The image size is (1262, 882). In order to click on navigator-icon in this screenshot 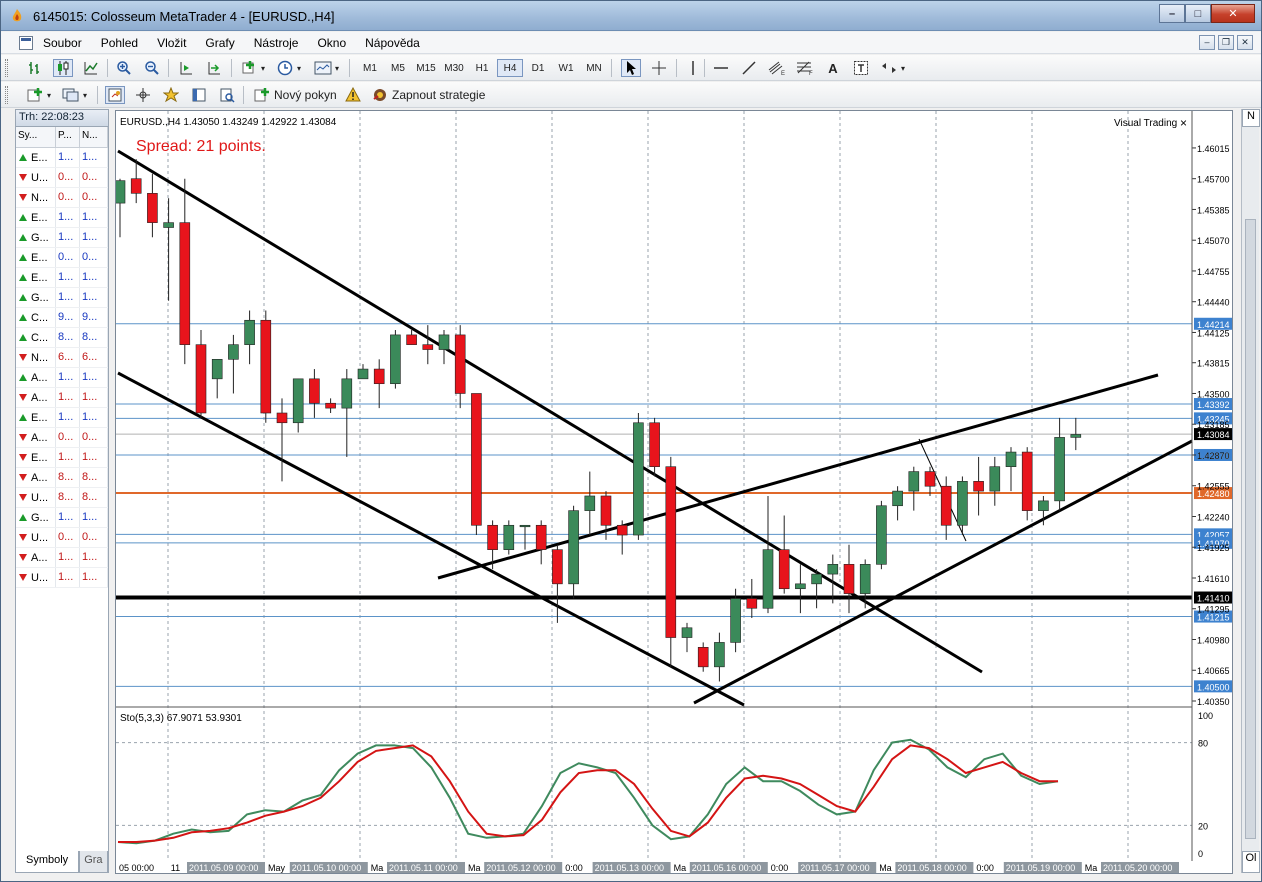, I will do `click(171, 95)`.